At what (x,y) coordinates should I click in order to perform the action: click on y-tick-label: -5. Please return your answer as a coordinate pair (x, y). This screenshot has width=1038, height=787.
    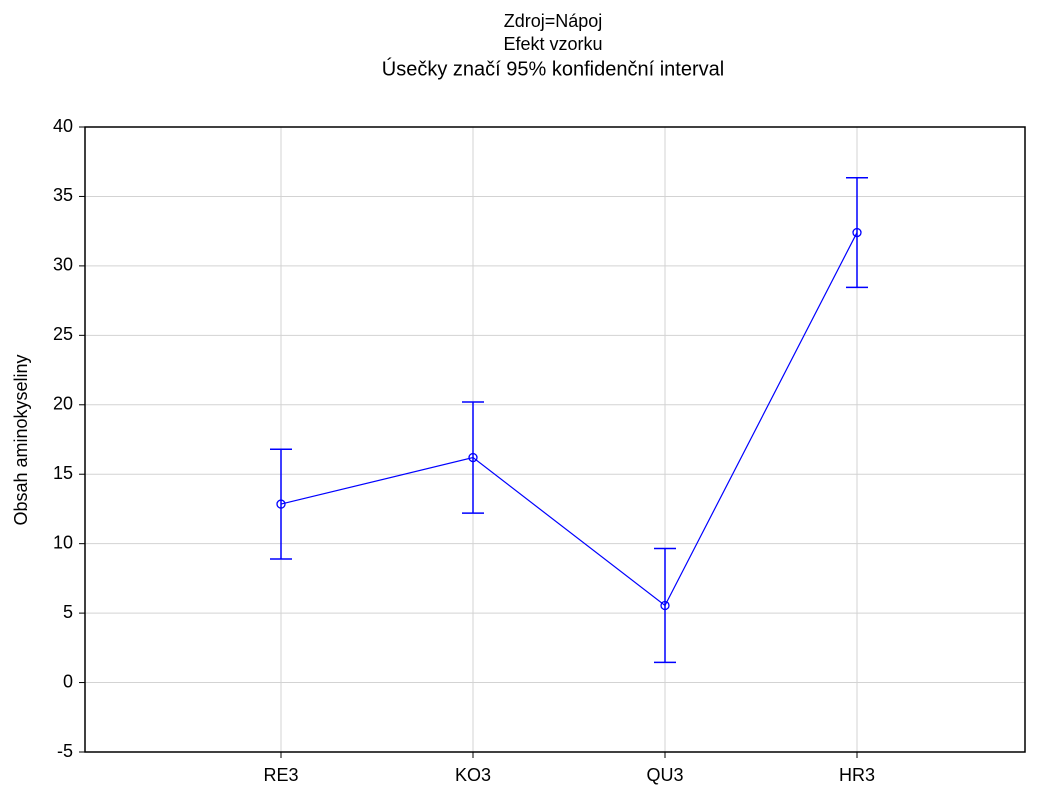
    Looking at the image, I should click on (65, 751).